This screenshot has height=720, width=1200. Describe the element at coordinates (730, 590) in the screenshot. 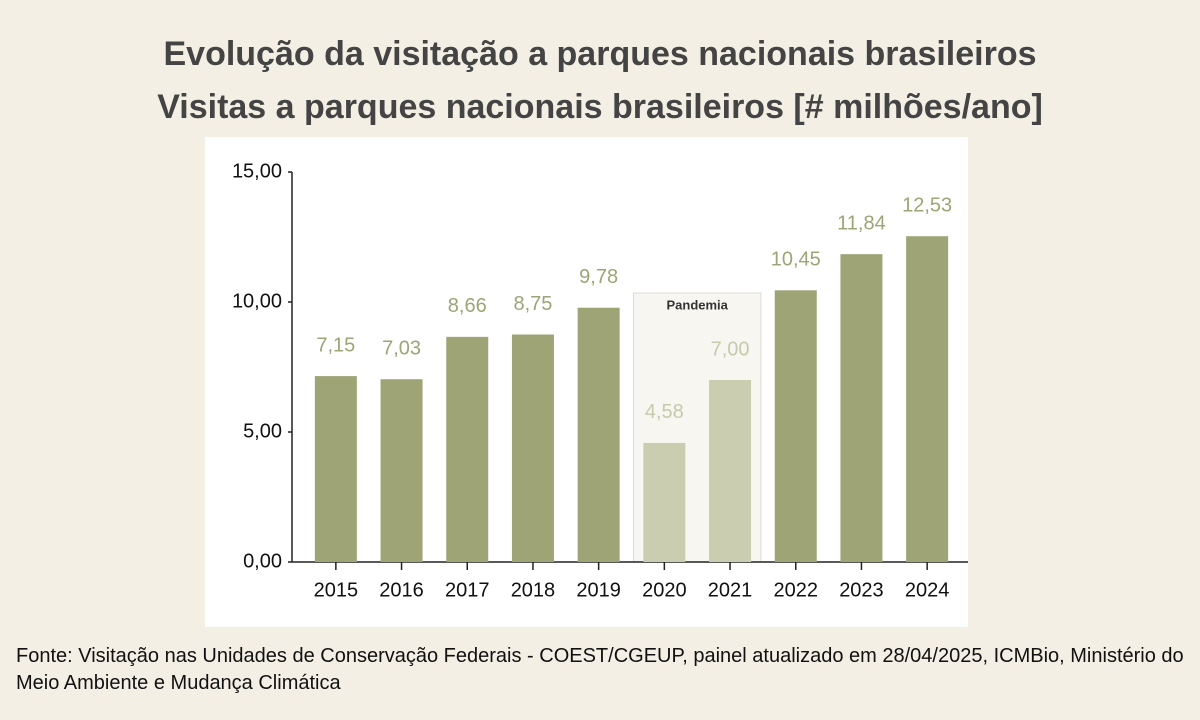

I see `x-tick-label: 2021` at that location.